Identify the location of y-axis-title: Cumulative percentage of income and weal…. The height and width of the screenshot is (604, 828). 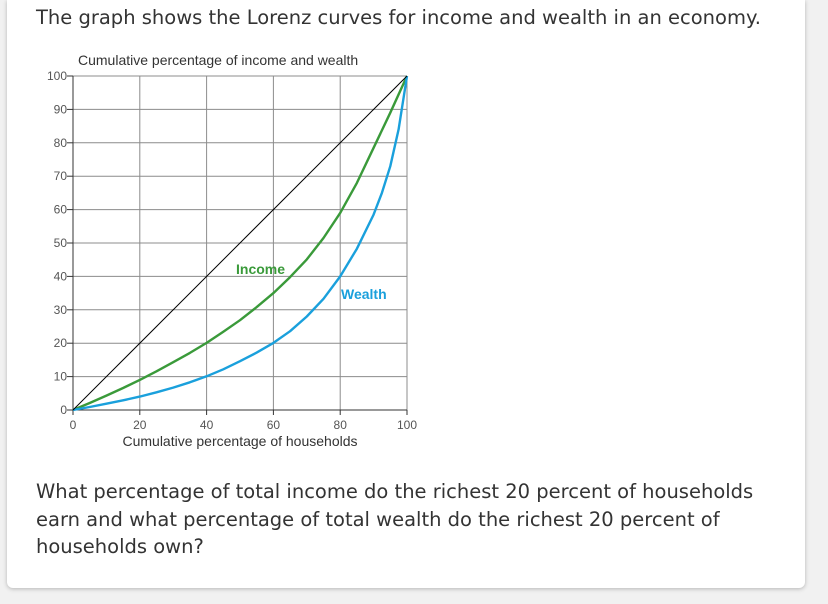
(218, 60).